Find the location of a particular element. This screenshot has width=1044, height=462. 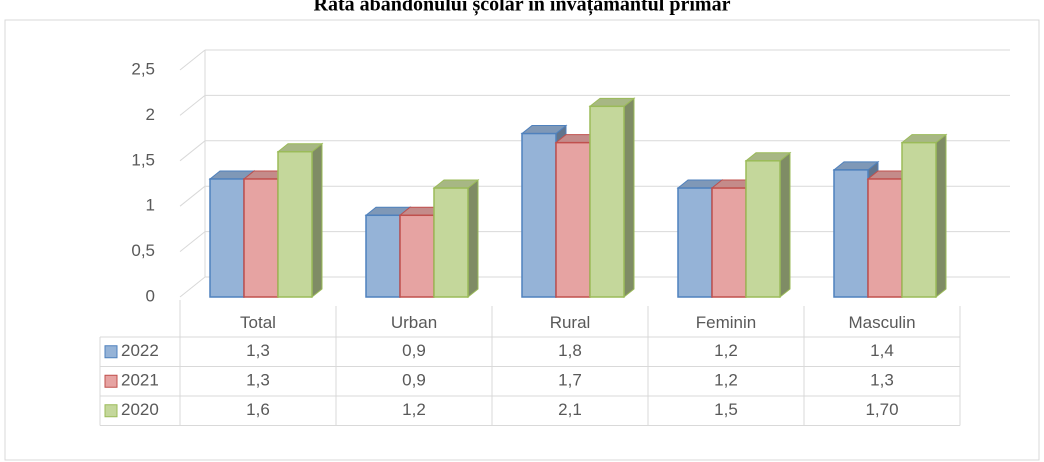

y-tick-label: 1,5 is located at coordinates (143, 159).